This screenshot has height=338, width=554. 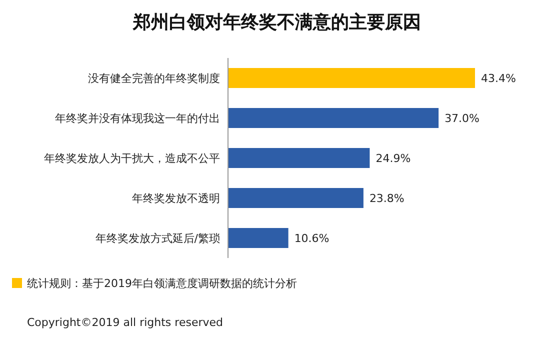 I want to click on y-tick-label: 年终奖发放方式延后/繁琐, so click(x=157, y=238).